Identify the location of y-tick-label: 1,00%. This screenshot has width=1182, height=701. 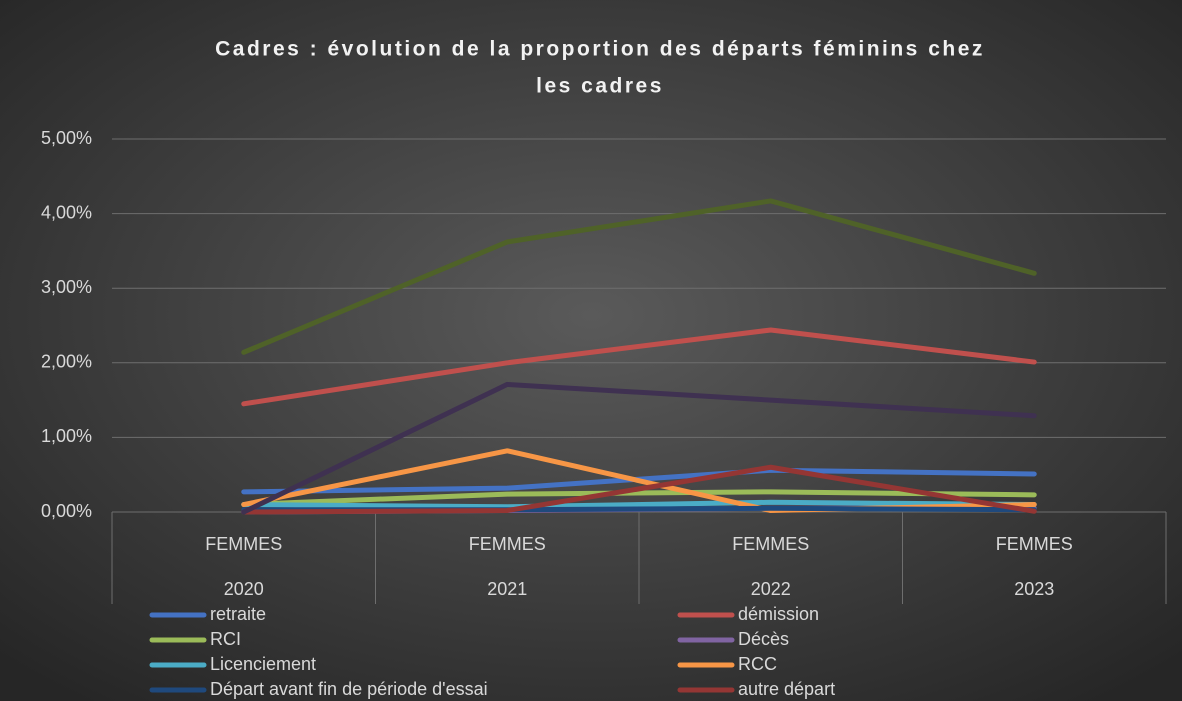
(66, 436).